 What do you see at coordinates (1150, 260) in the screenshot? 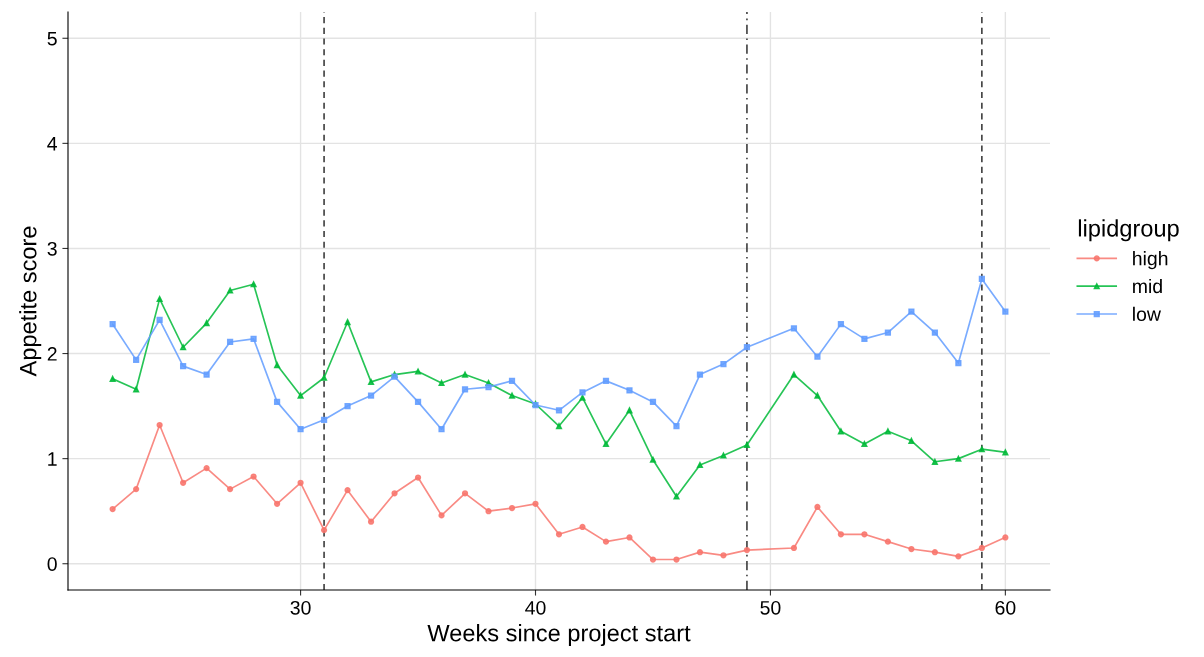
I see `legend-label: high` at bounding box center [1150, 260].